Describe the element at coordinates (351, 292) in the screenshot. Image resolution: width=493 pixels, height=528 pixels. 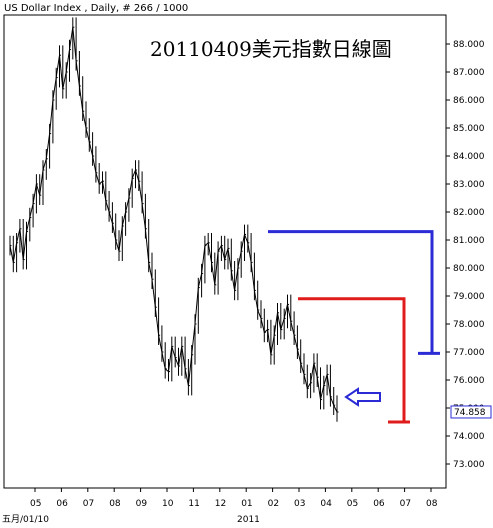
I see `blue-bracket` at that location.